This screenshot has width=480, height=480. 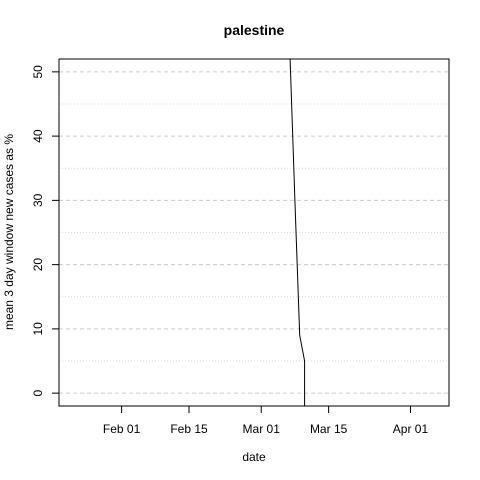 What do you see at coordinates (38, 265) in the screenshot?
I see `y-tick-label: 20` at bounding box center [38, 265].